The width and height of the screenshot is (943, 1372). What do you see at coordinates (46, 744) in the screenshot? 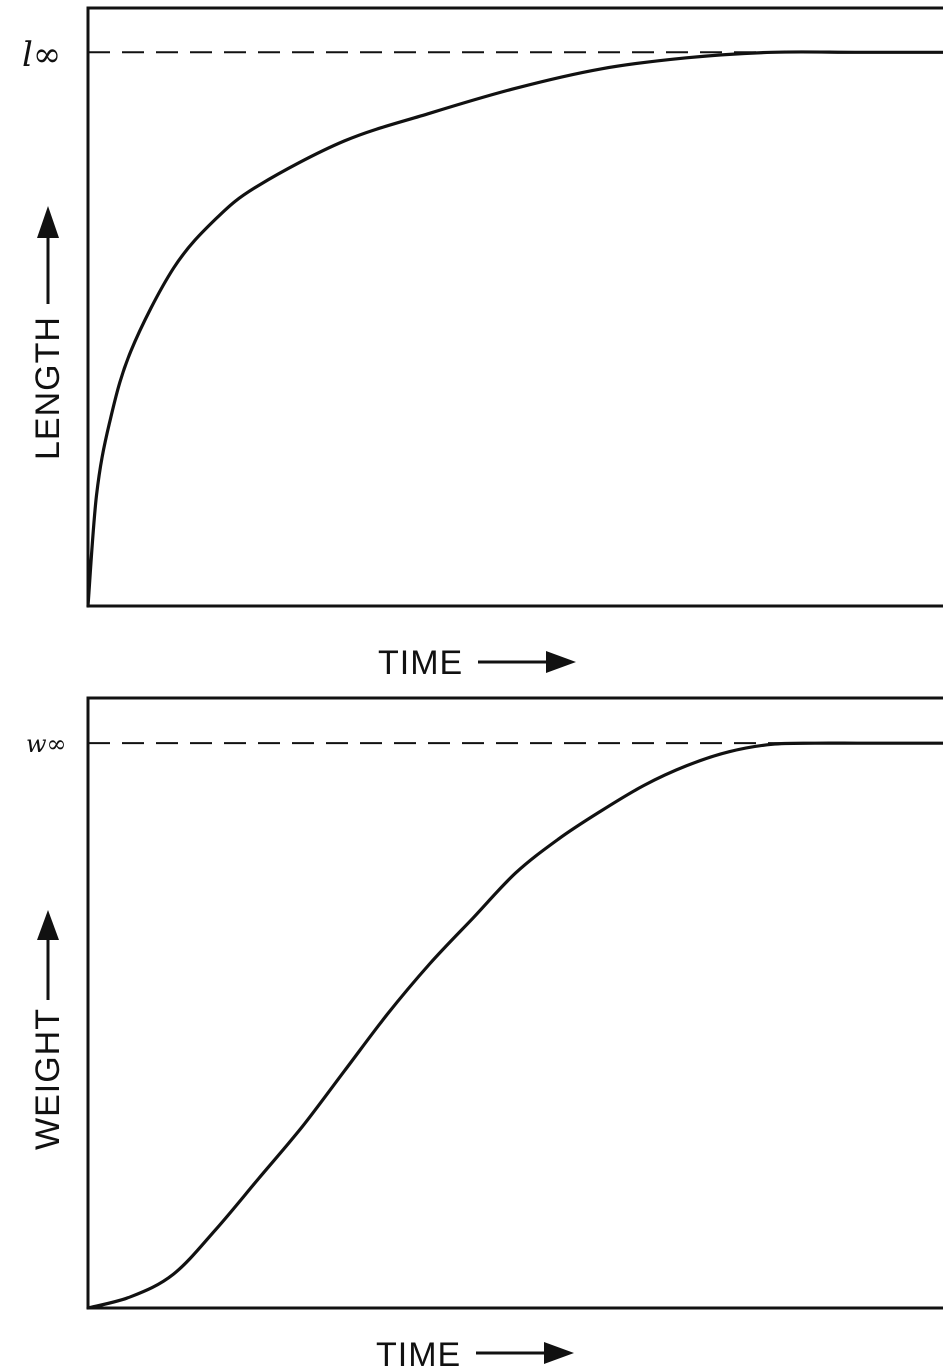
I see `weight-asymptote-label: w∞` at bounding box center [46, 744].